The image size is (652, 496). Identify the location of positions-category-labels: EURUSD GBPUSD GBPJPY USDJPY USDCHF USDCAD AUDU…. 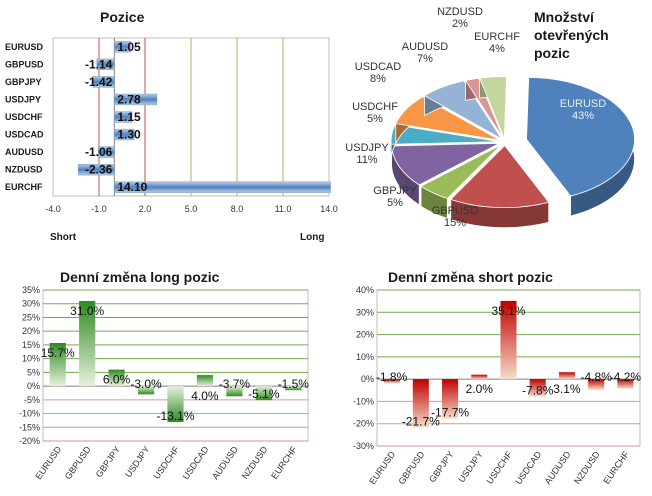
(24, 117).